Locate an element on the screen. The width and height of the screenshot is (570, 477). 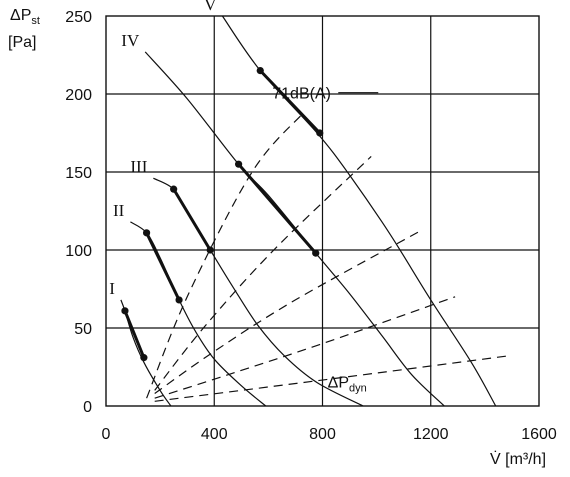
y-tick-label: 200 is located at coordinates (78, 95).